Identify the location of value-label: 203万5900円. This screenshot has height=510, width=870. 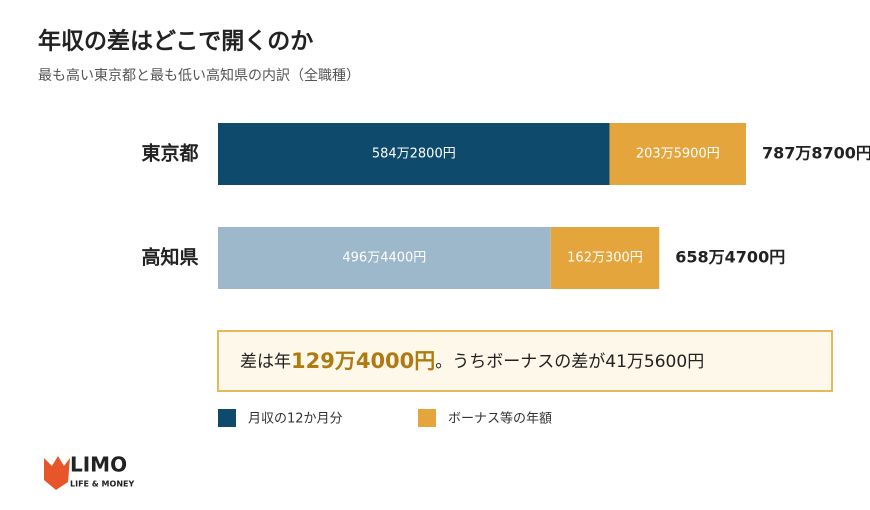
(678, 154).